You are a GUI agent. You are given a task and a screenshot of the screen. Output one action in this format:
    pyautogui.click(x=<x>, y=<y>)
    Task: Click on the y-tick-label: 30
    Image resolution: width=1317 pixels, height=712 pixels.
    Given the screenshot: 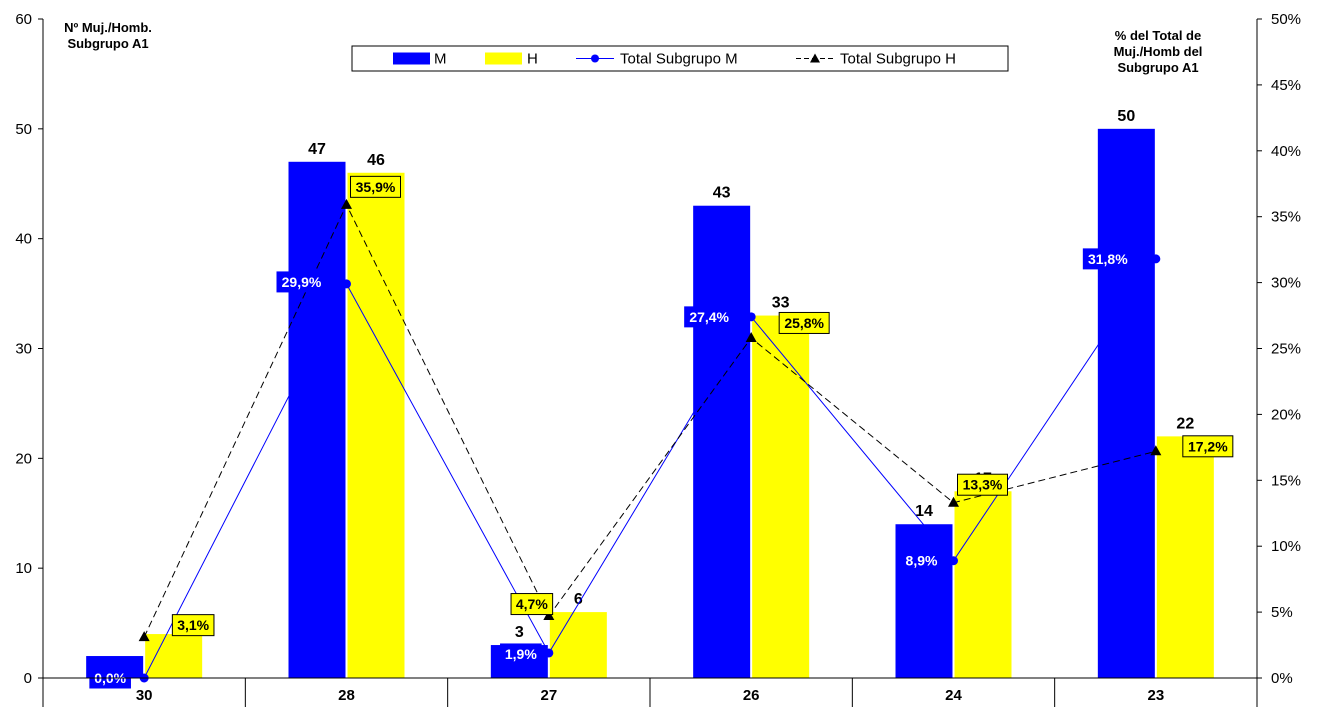 What is the action you would take?
    pyautogui.click(x=23, y=349)
    